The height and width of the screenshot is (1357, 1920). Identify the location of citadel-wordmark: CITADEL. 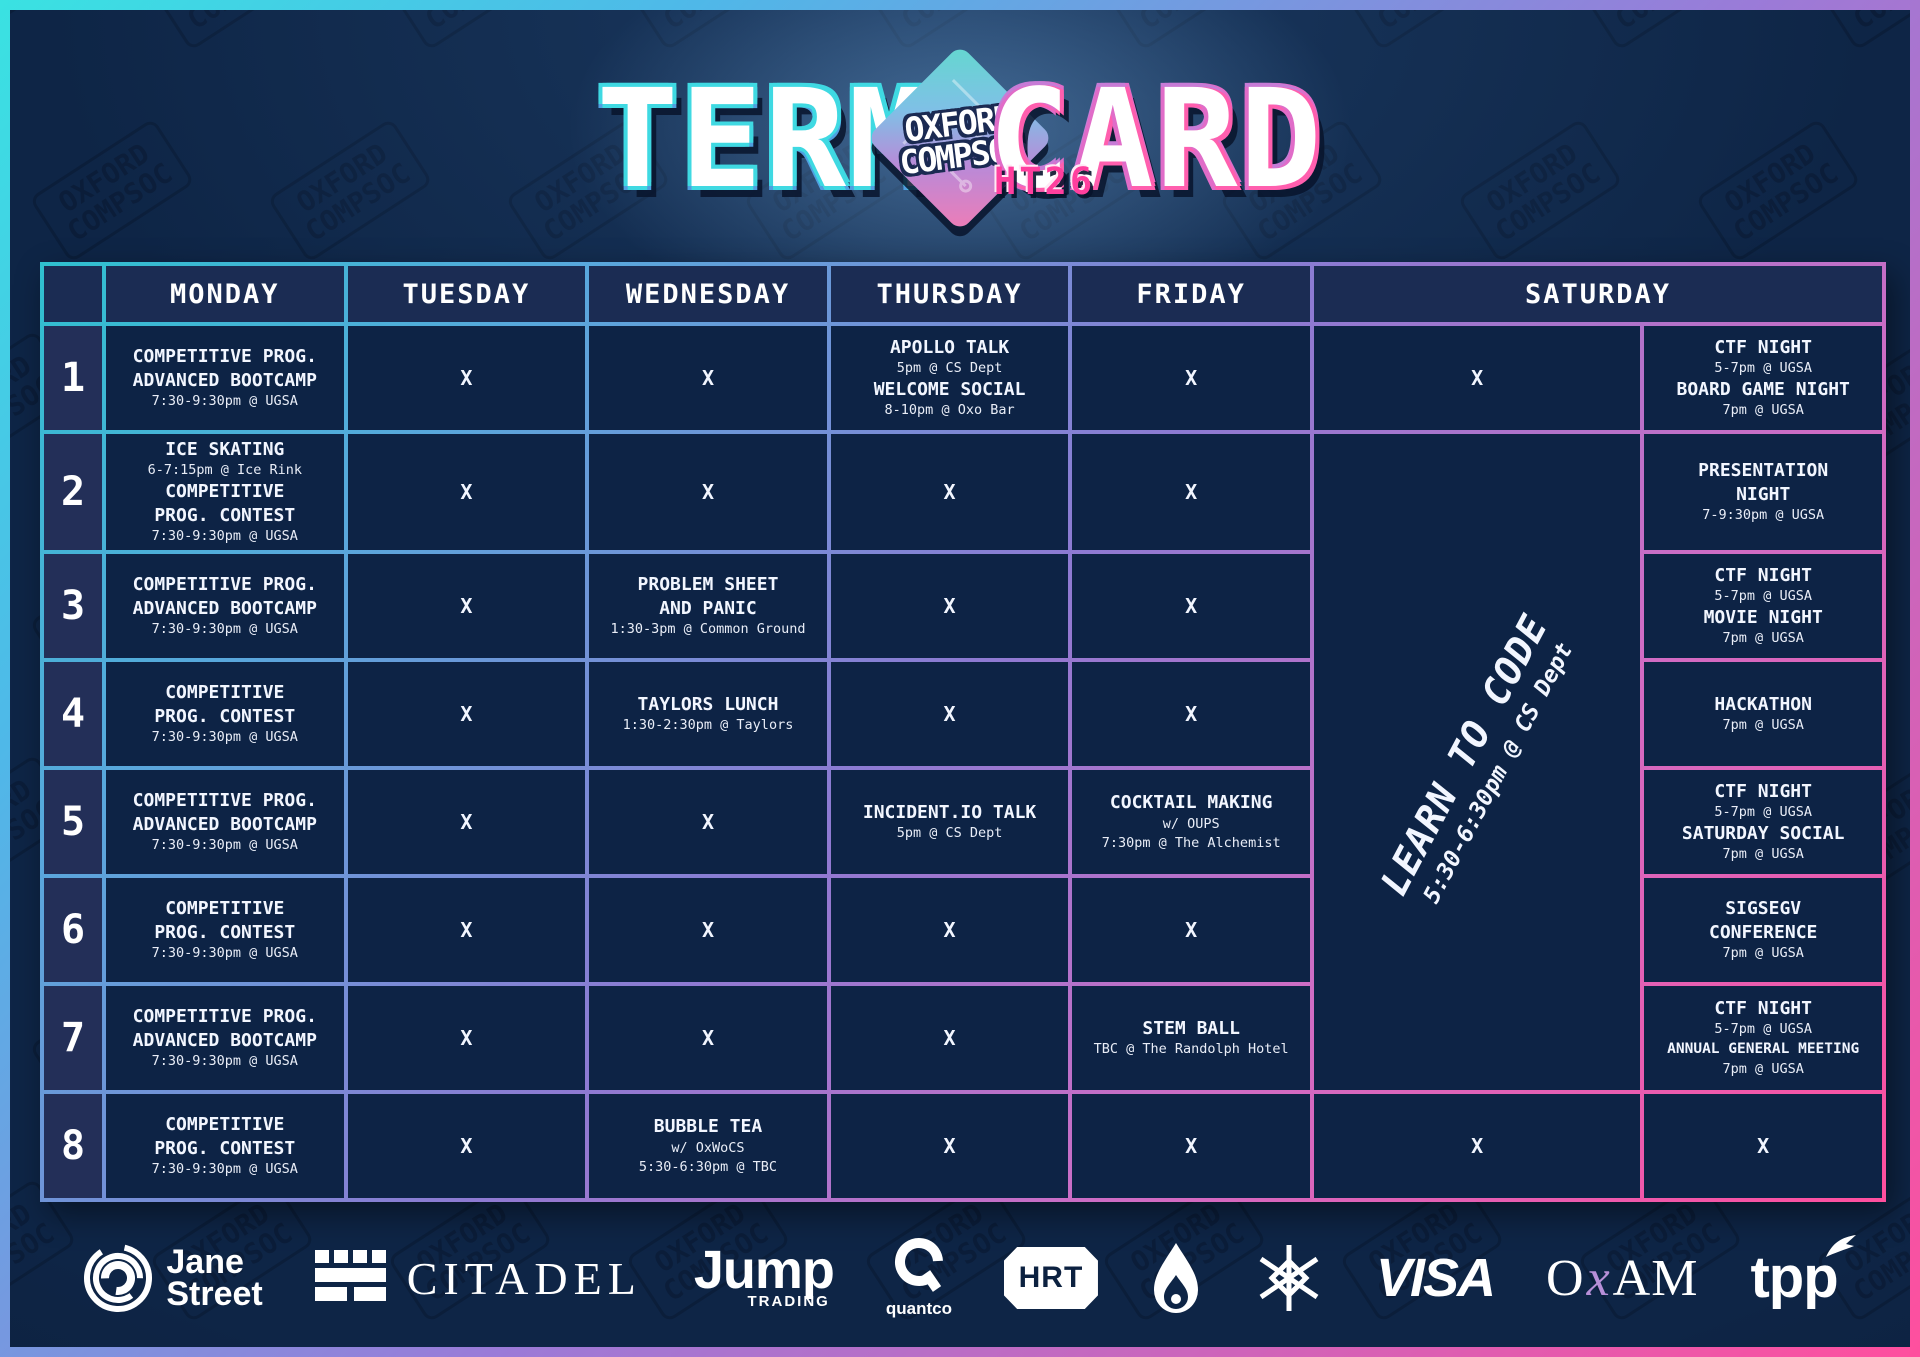
(524, 1278).